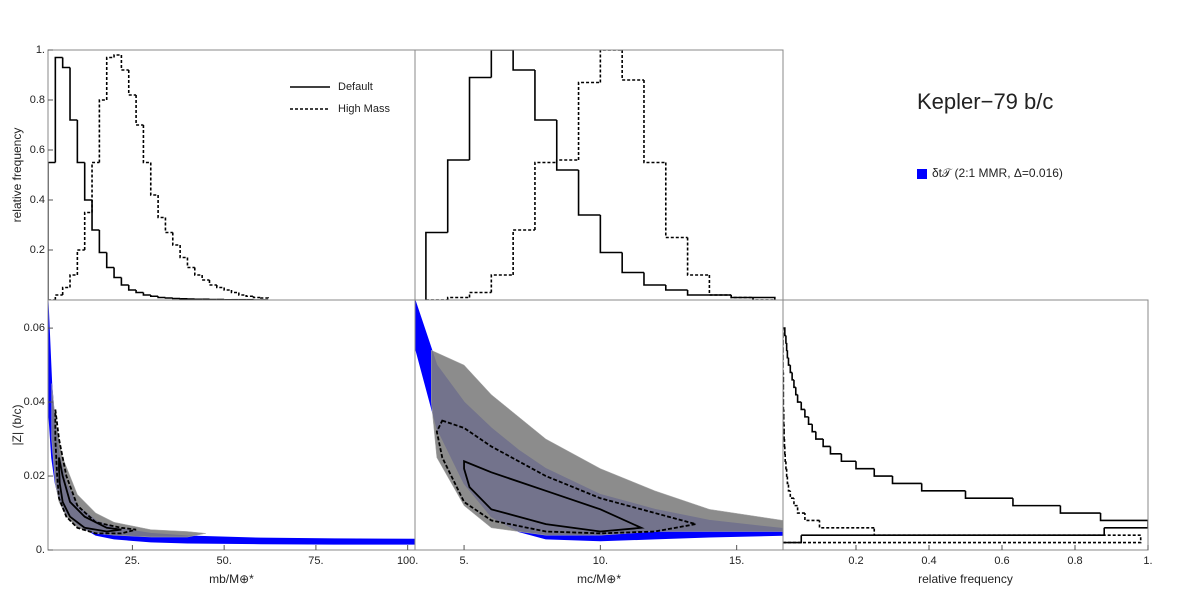 This screenshot has height=605, width=1200. What do you see at coordinates (928, 561) in the screenshot?
I see `x-tick-label: 0.4` at bounding box center [928, 561].